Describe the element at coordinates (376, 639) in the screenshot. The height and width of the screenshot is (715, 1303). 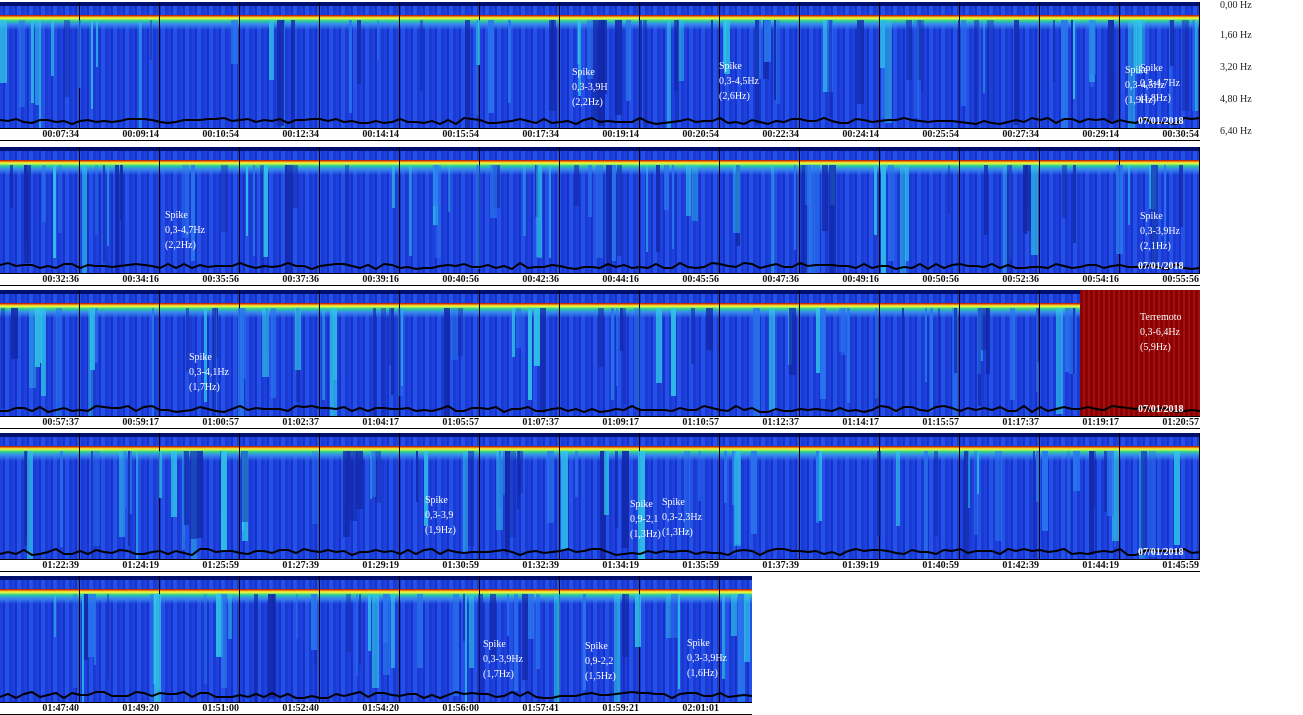
I see `spectrogram` at that location.